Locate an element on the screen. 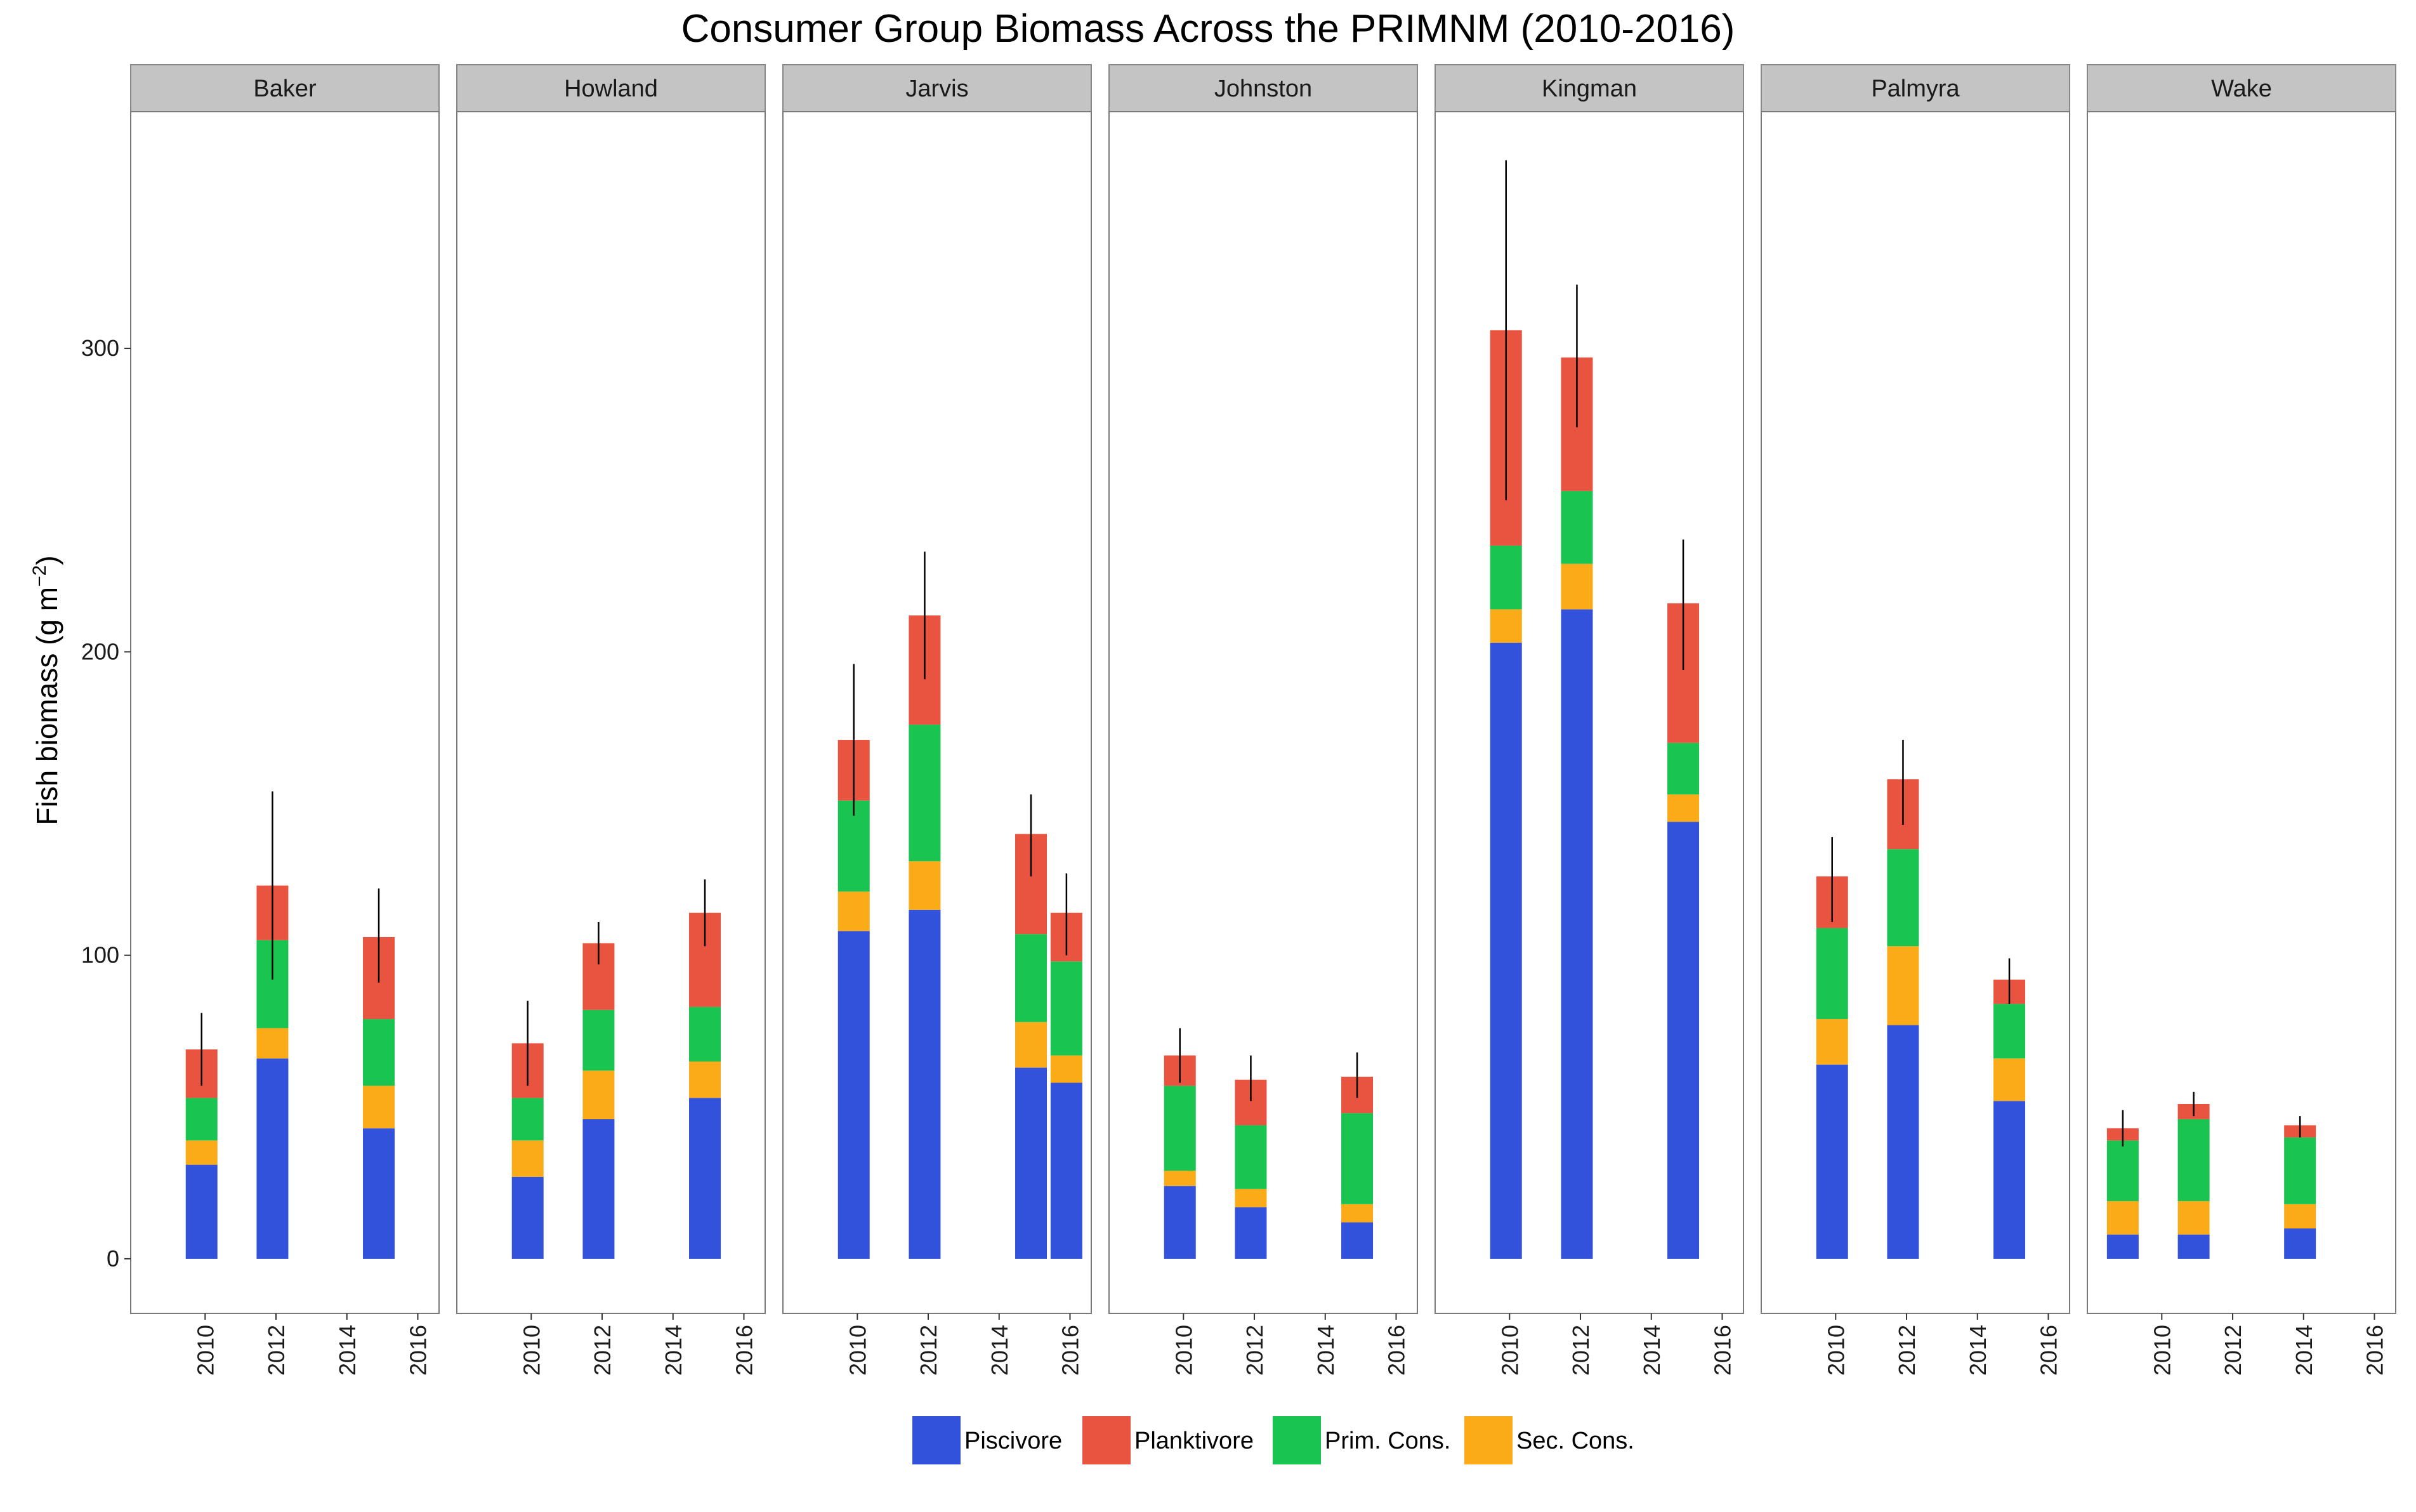 The image size is (2416, 1512). facet-strip-label: Jarvis is located at coordinates (936, 89).